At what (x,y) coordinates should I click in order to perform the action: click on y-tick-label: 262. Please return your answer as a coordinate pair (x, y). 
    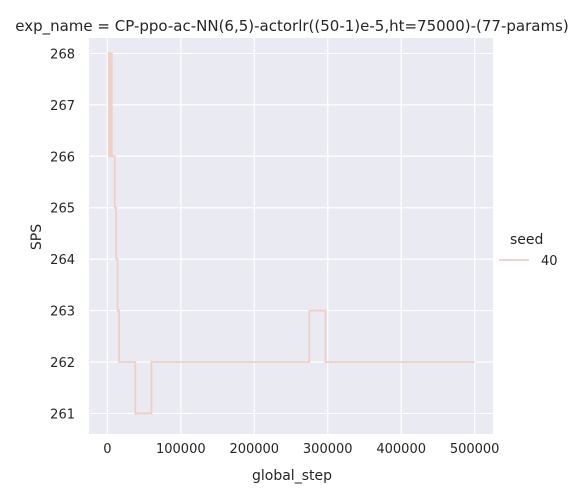
    Looking at the image, I should click on (62, 363).